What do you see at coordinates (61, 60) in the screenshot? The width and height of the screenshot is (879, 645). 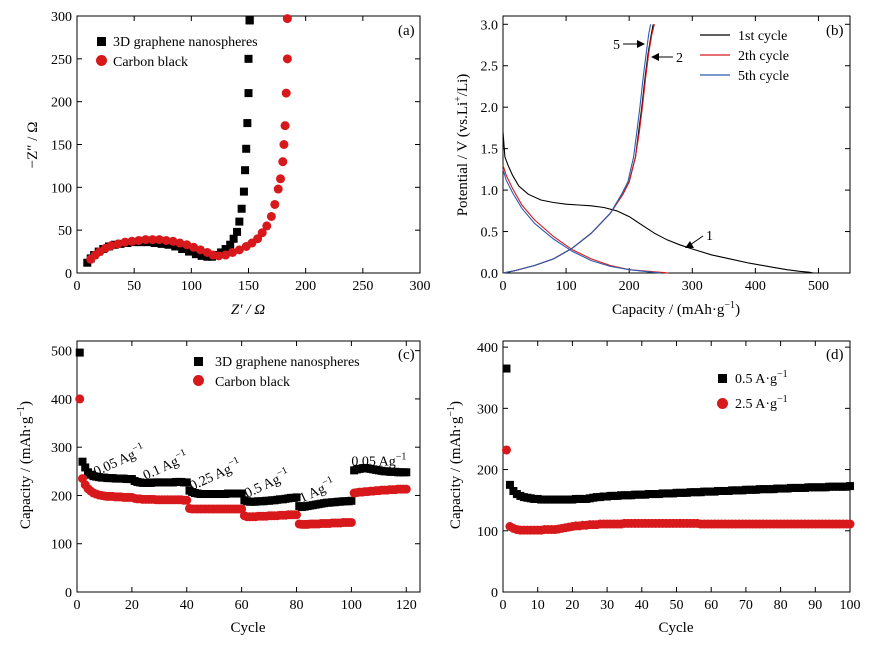 I see `y-tick-label: 250` at bounding box center [61, 60].